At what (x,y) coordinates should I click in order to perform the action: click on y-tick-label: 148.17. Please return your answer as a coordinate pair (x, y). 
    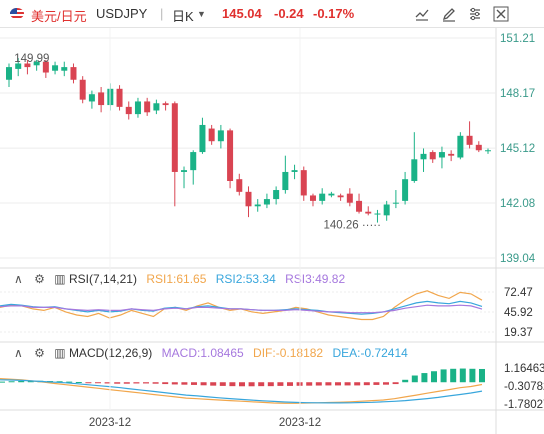
    Looking at the image, I should click on (517, 94).